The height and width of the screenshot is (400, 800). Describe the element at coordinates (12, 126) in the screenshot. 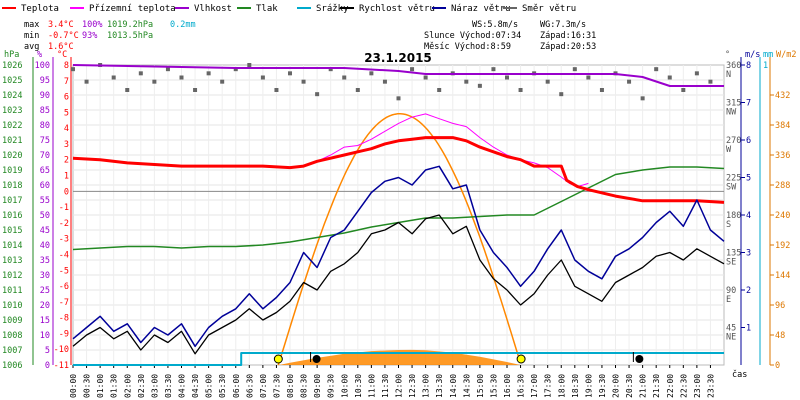

I see `tick-hpa: 1022` at that location.